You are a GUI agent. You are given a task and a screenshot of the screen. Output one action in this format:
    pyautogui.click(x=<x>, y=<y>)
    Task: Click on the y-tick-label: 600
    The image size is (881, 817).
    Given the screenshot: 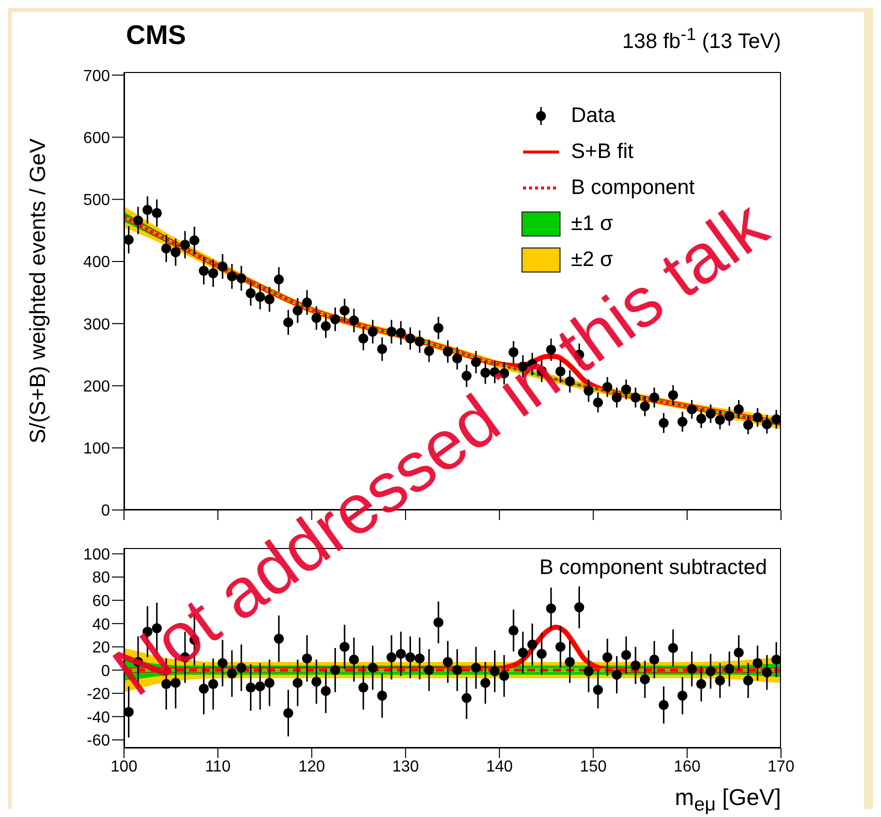 What is the action you would take?
    pyautogui.click(x=96, y=138)
    